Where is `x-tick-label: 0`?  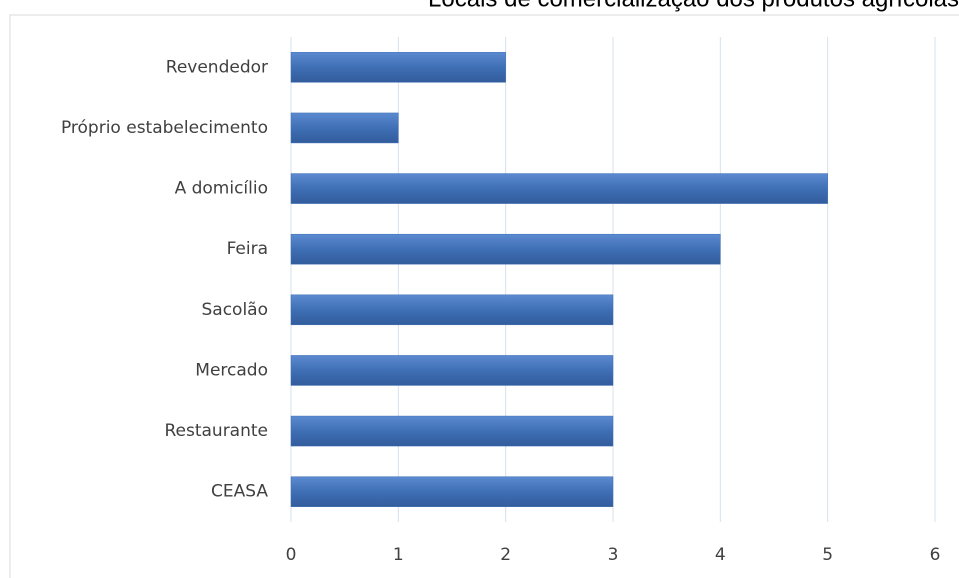
x-tick-label: 0 is located at coordinates (291, 555).